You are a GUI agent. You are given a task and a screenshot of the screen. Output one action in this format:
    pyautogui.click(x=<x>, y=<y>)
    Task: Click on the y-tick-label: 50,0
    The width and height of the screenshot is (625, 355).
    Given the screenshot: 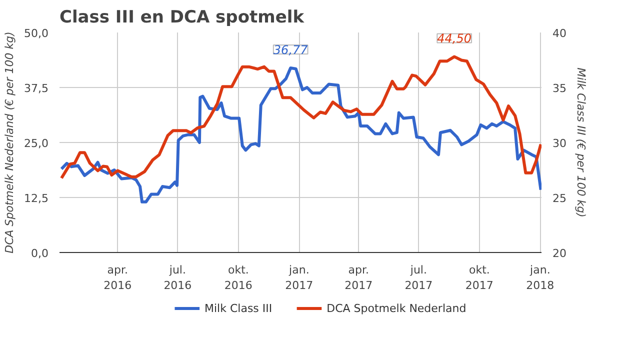 What is the action you would take?
    pyautogui.click(x=36, y=33)
    